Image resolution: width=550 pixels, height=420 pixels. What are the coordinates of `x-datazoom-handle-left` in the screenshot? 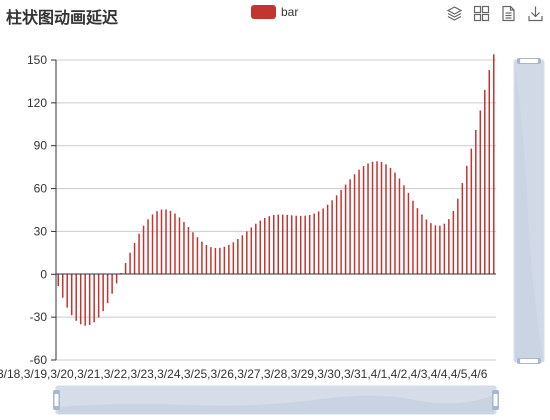 It's located at (56, 400).